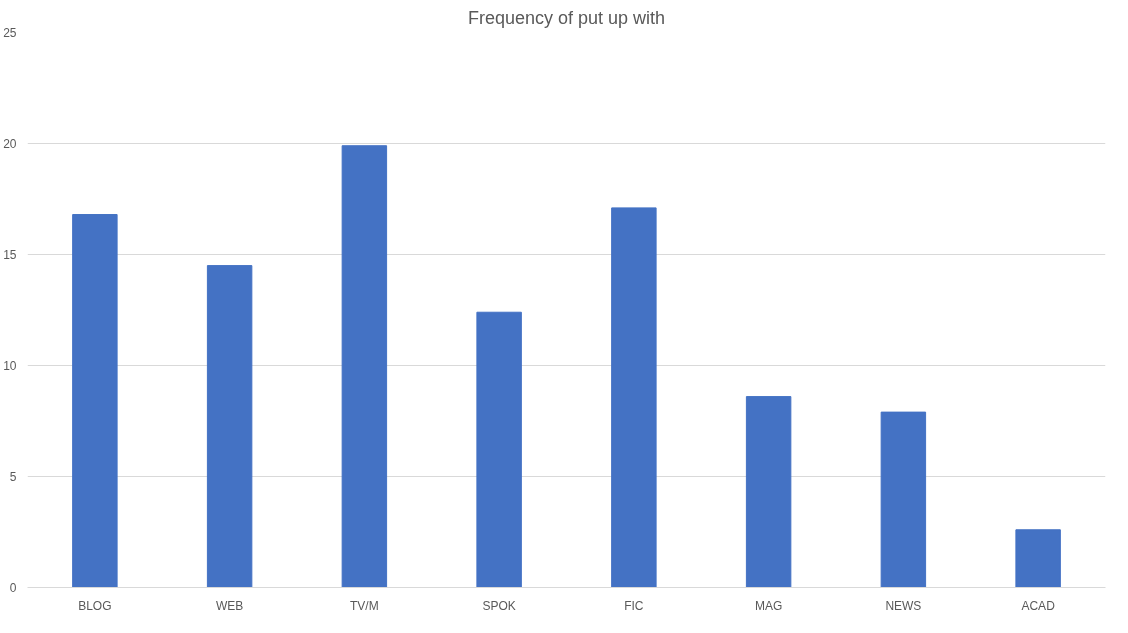 This screenshot has width=1128, height=633. I want to click on y-tick-label: 10, so click(10, 366).